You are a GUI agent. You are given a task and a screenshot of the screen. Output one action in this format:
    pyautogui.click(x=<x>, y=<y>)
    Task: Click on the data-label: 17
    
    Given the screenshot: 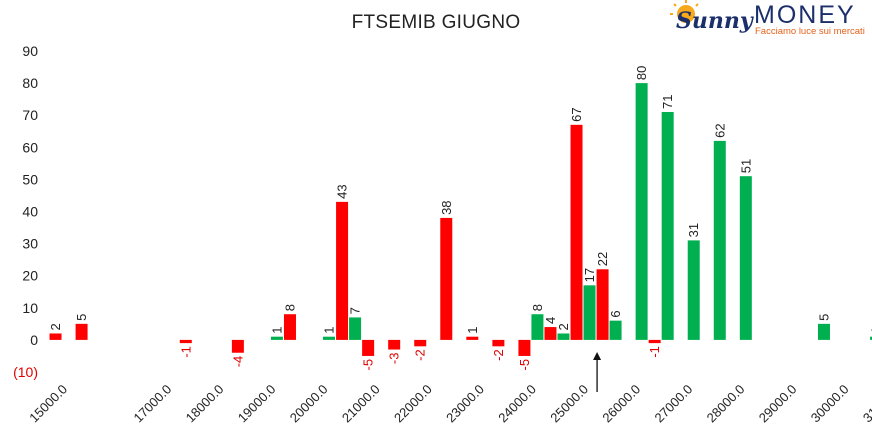 What is the action you would take?
    pyautogui.click(x=589, y=275)
    